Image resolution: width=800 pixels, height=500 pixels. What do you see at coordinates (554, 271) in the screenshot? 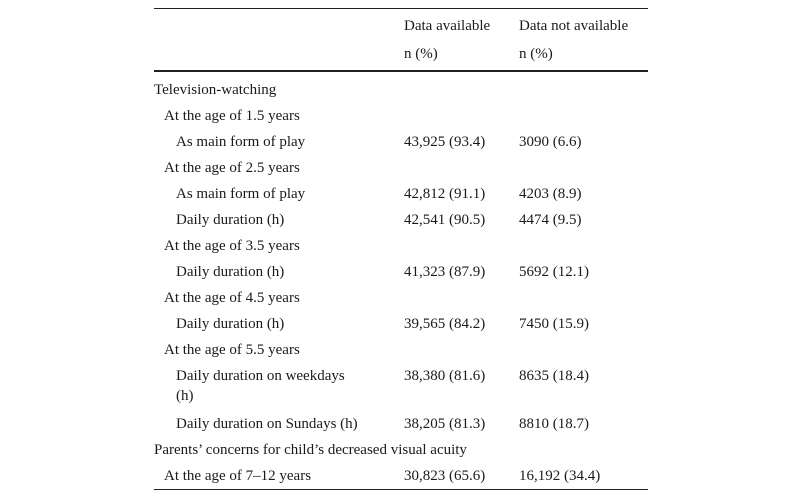
I see `cell-data-not-available: 5692 (12.1)` at bounding box center [554, 271].